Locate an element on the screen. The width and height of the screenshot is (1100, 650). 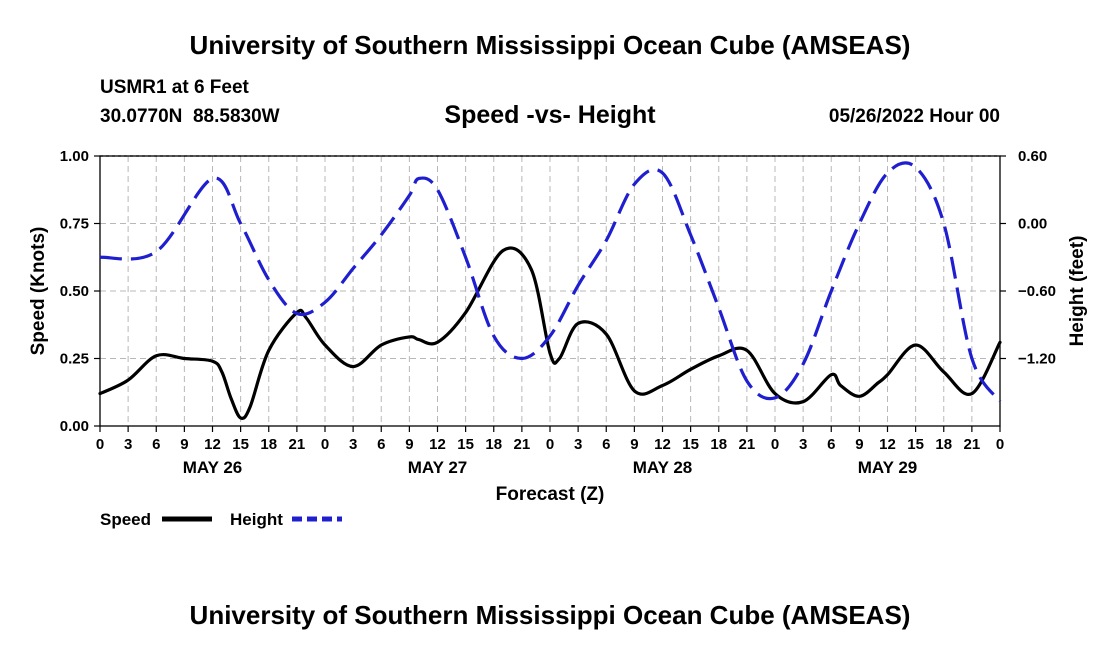
y2-axis-label: Height (feet) is located at coordinates (1077, 291).